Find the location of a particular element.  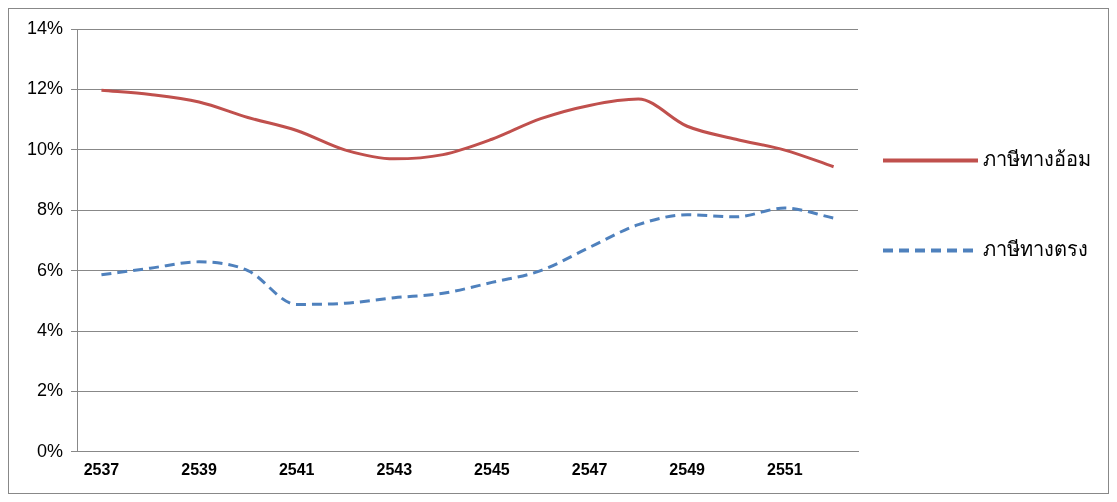

y-tick-label: 12% is located at coordinates (45, 88).